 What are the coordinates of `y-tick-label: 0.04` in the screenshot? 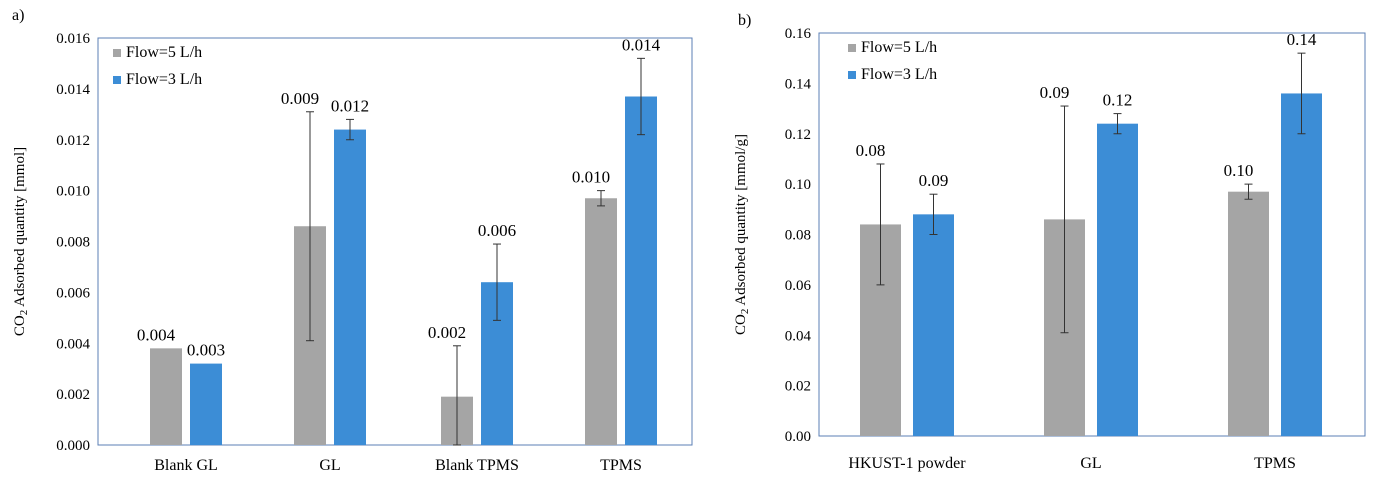 It's located at (798, 336).